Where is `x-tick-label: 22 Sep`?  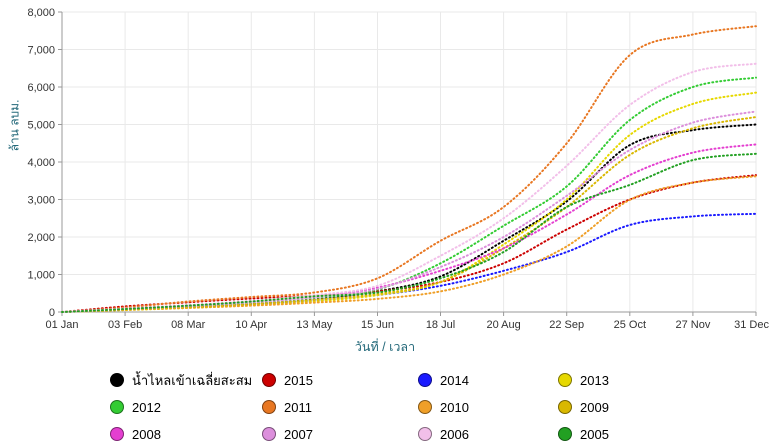 x-tick-label: 22 Sep is located at coordinates (566, 325).